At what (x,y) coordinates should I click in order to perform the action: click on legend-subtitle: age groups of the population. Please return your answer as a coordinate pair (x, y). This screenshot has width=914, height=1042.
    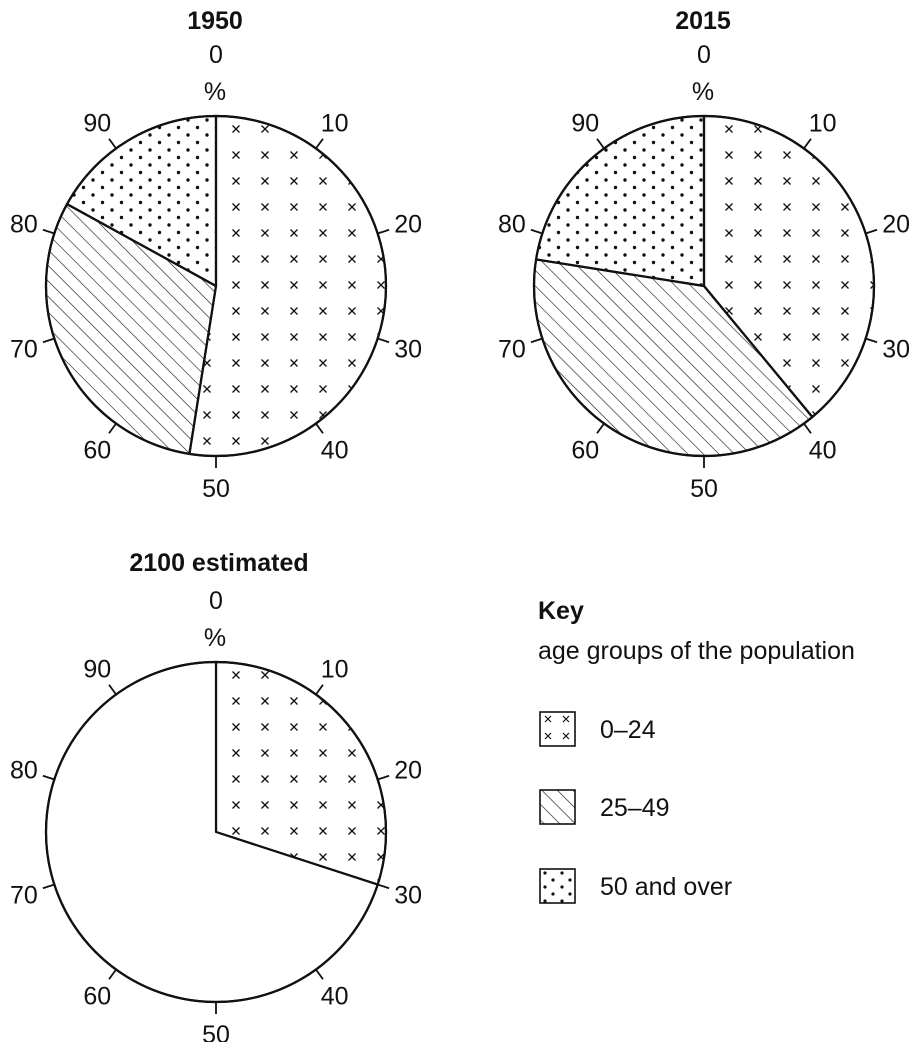
    Looking at the image, I should click on (696, 651).